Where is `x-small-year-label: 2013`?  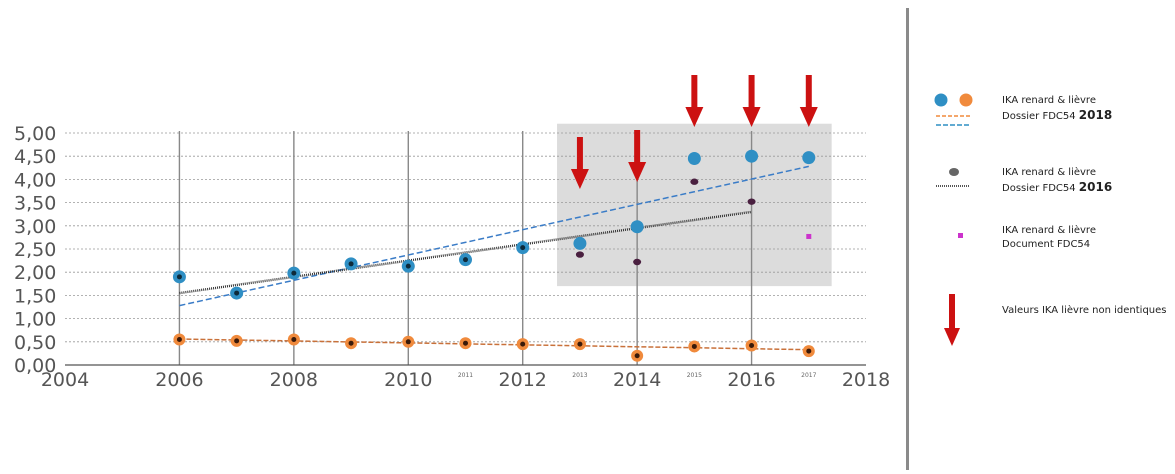 x-small-year-label: 2013 is located at coordinates (579, 375).